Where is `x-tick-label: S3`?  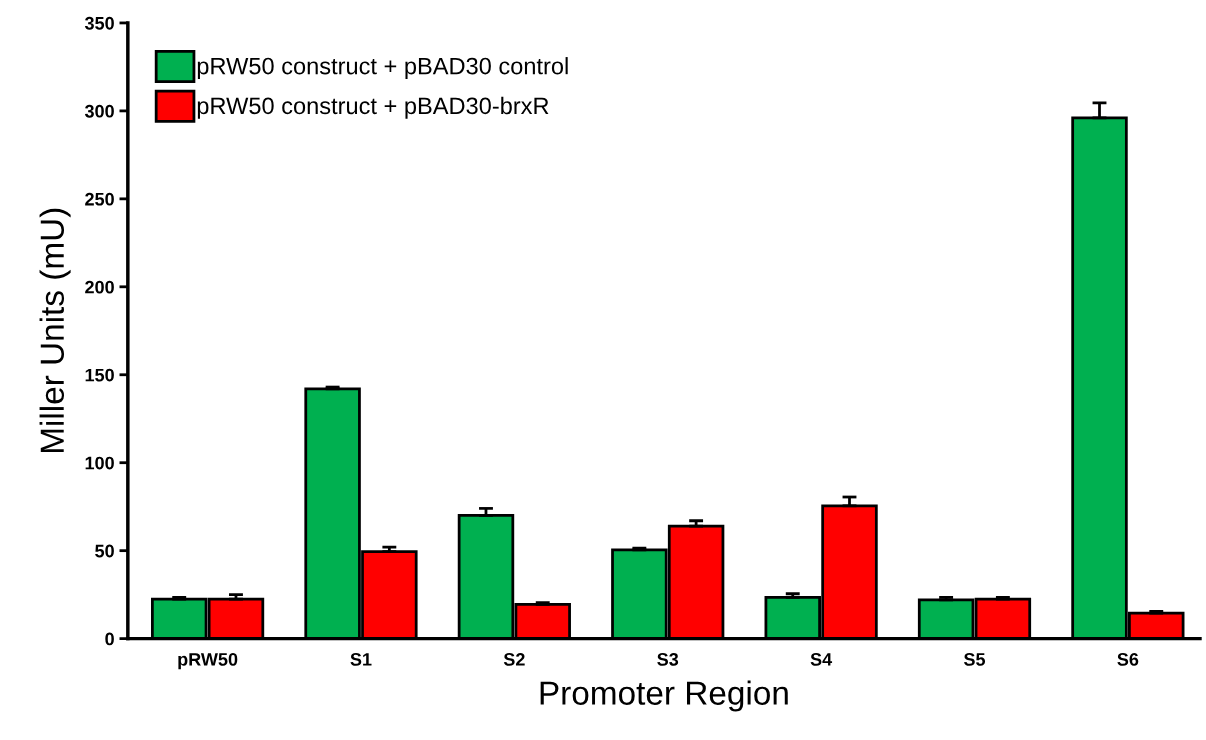 x-tick-label: S3 is located at coordinates (668, 659).